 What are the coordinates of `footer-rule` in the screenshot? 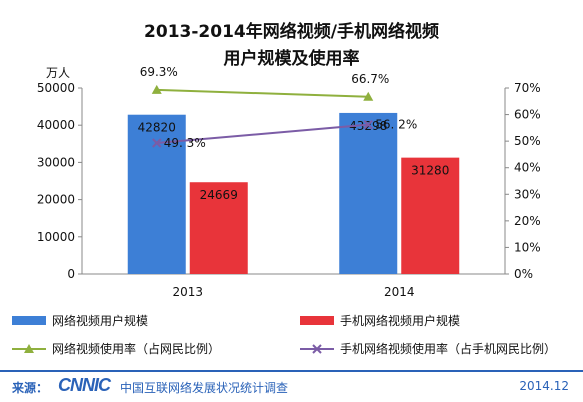 It's located at (291, 371).